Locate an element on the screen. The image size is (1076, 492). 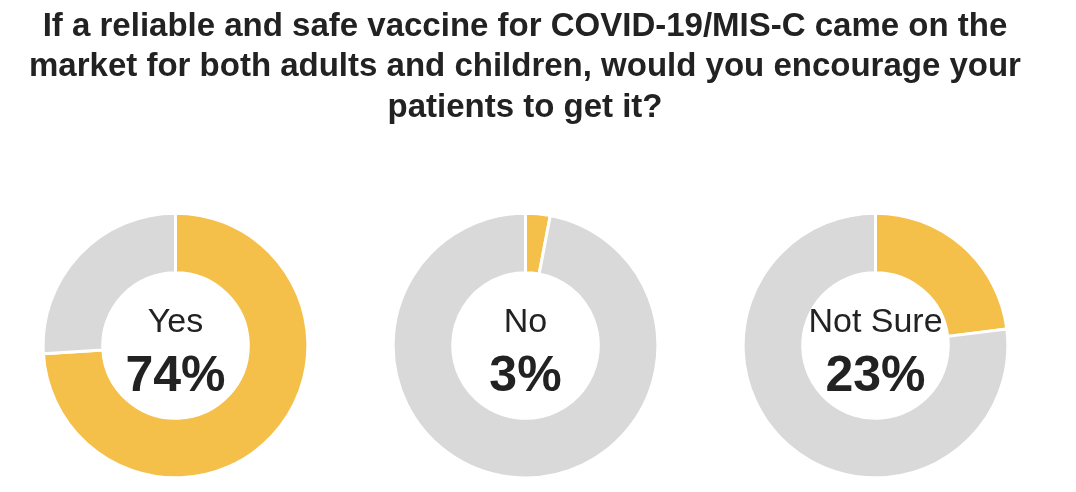
slice-label: No is located at coordinates (525, 319).